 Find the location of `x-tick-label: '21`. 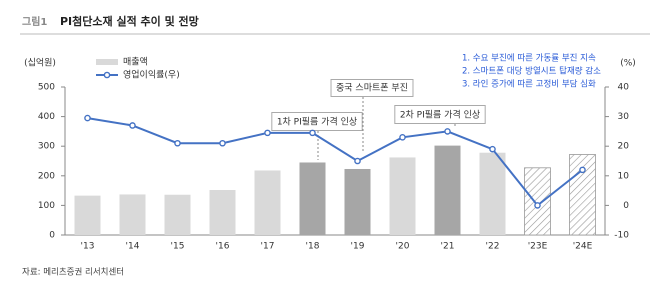

x-tick-label: '21 is located at coordinates (448, 247).